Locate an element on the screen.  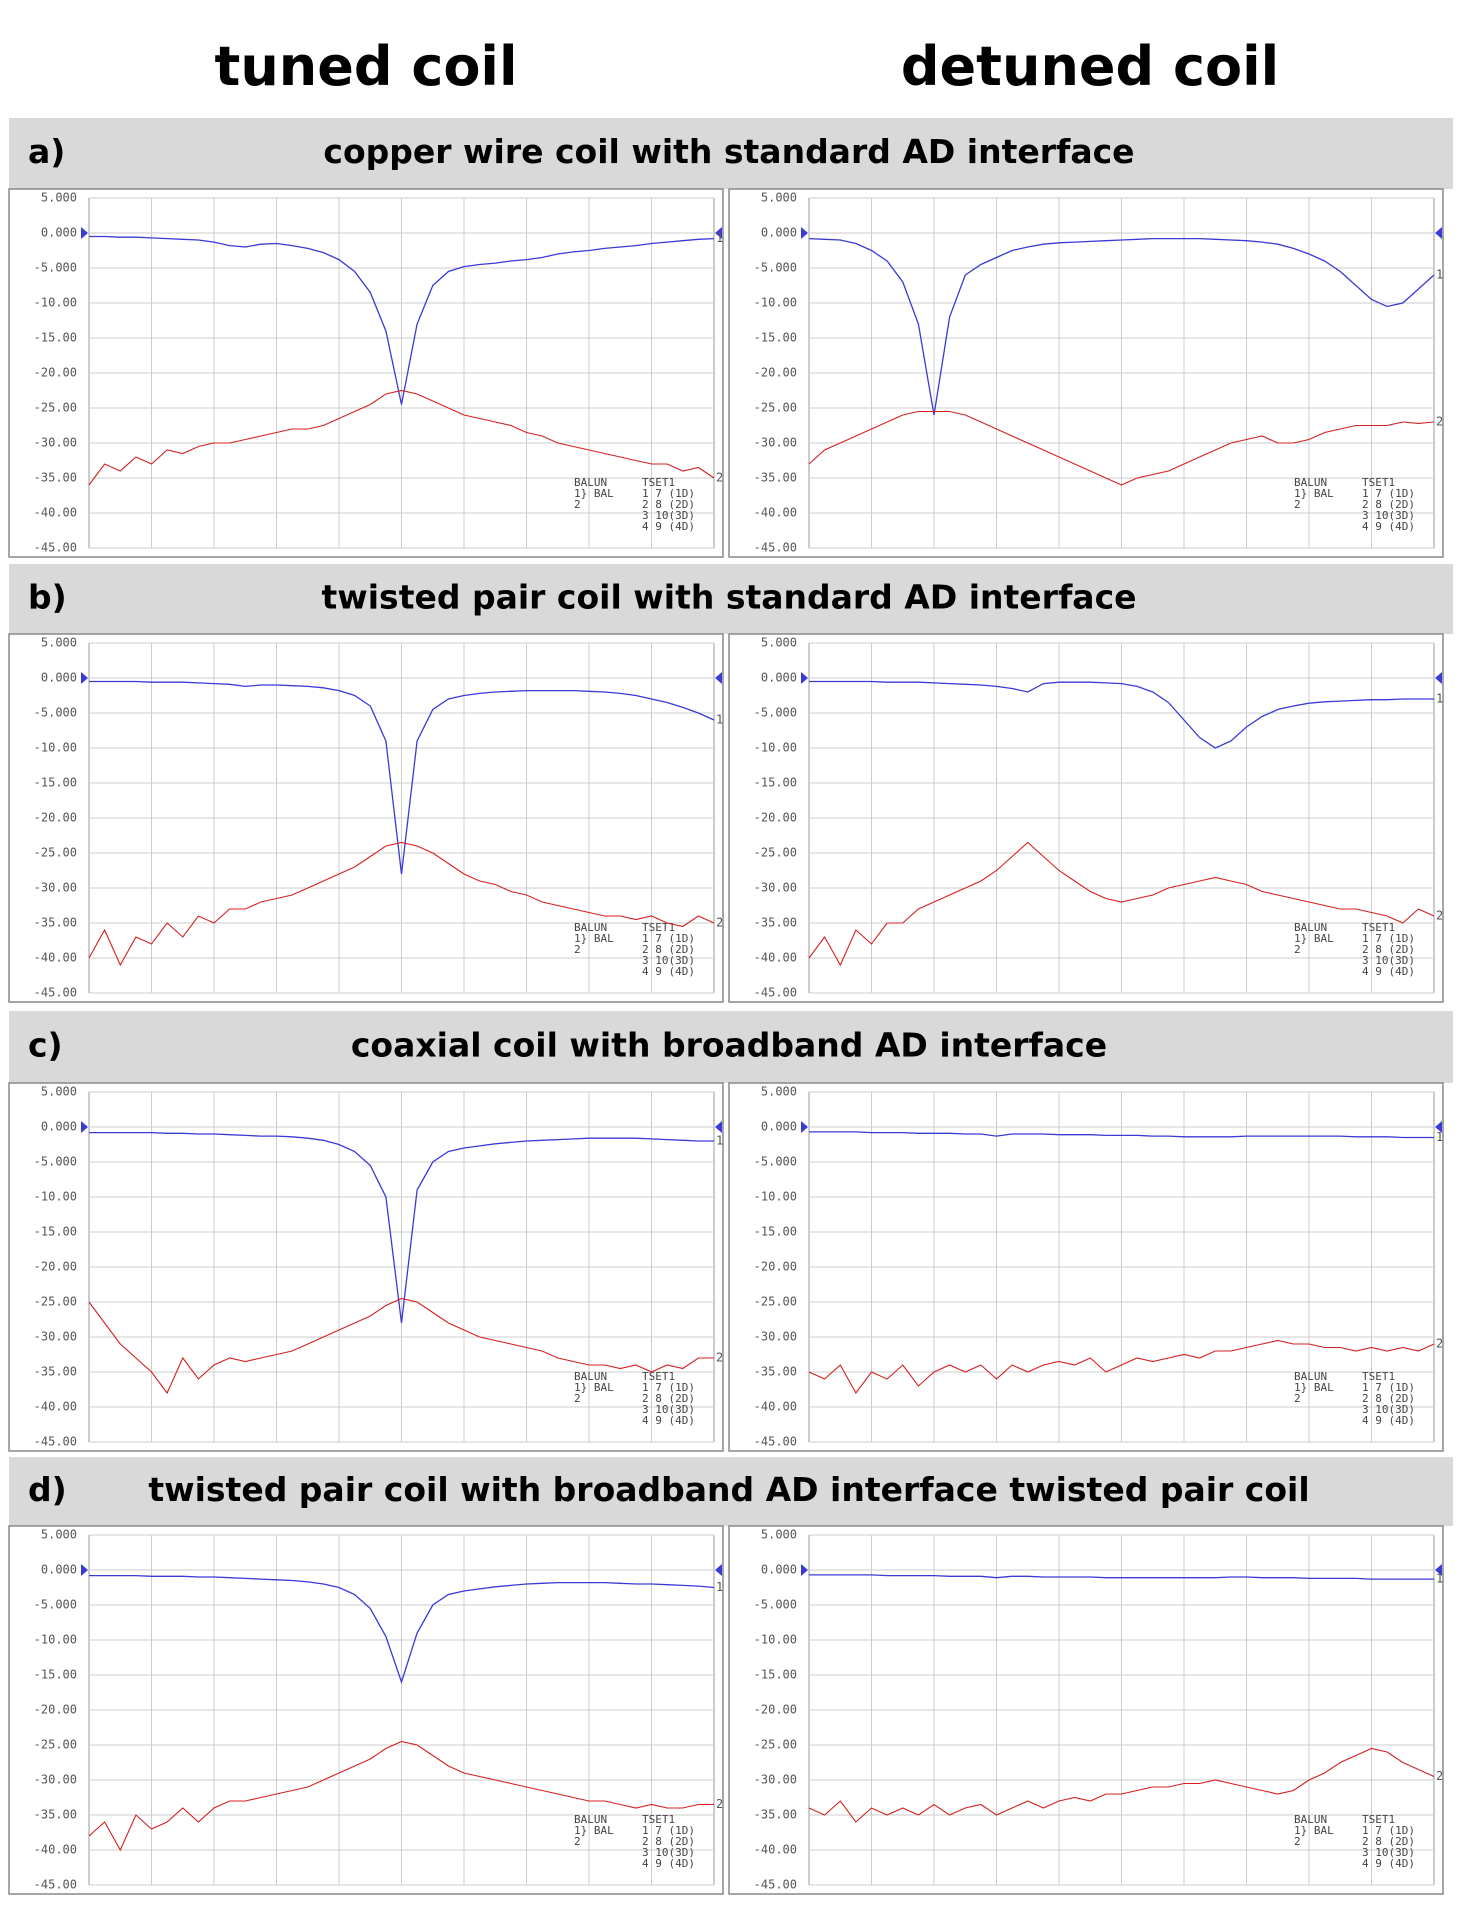
panel-label: a) is located at coordinates (46, 151).